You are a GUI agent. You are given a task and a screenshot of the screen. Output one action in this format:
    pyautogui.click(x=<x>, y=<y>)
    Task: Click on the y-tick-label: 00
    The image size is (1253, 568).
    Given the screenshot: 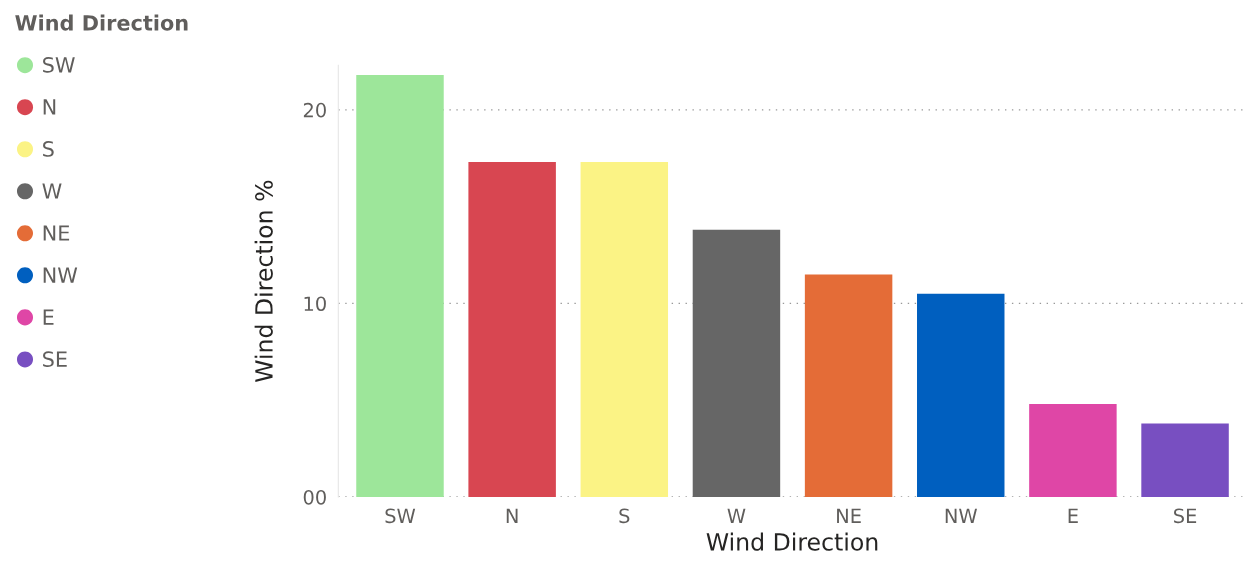 What is the action you would take?
    pyautogui.click(x=314, y=497)
    